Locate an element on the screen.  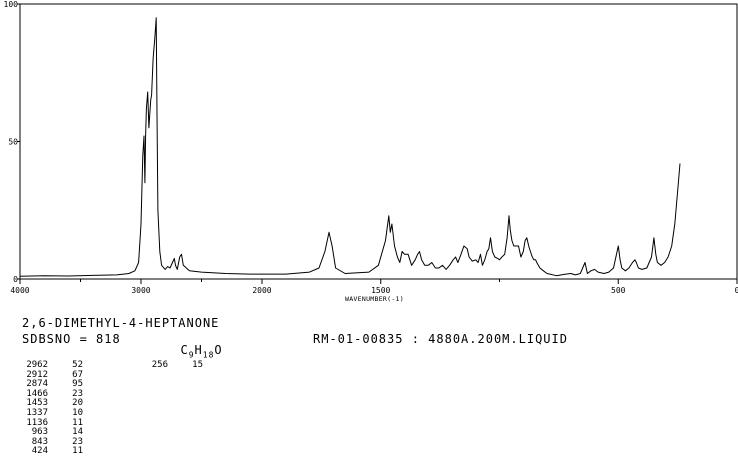
peak-row: 1136 11 is located at coordinates (51, 423).